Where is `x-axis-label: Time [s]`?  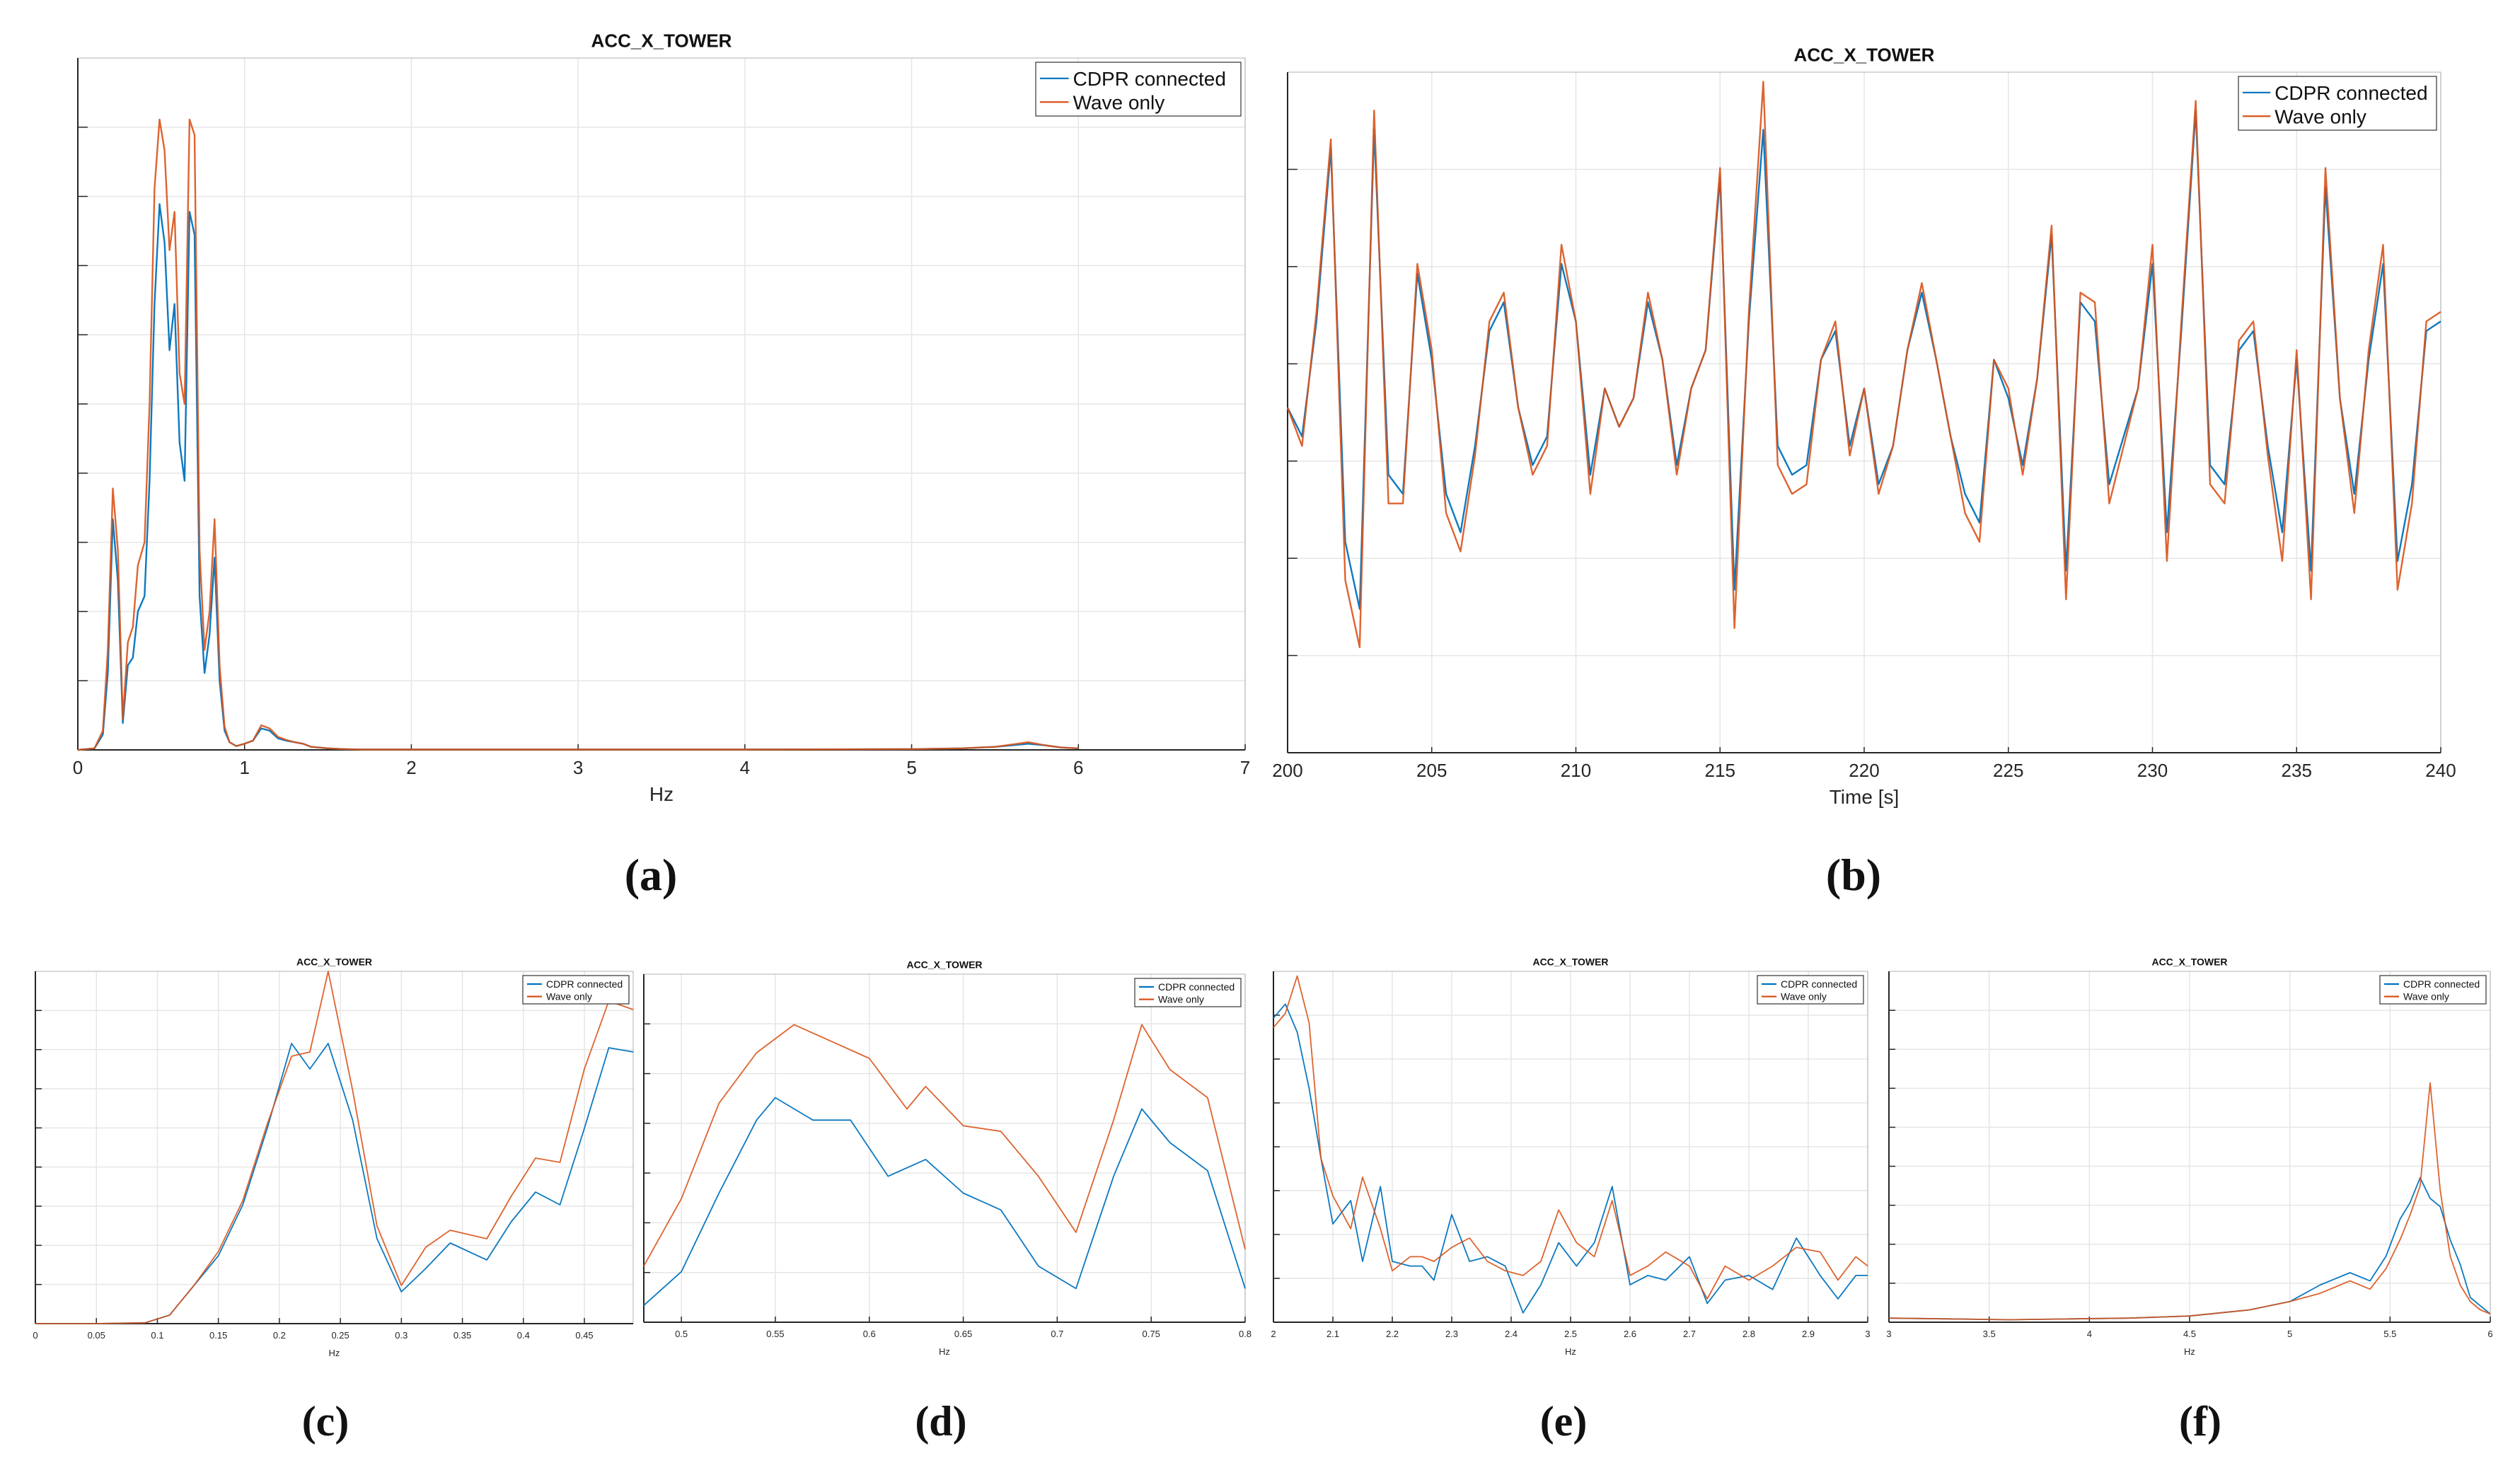 x-axis-label: Time [s] is located at coordinates (1865, 797).